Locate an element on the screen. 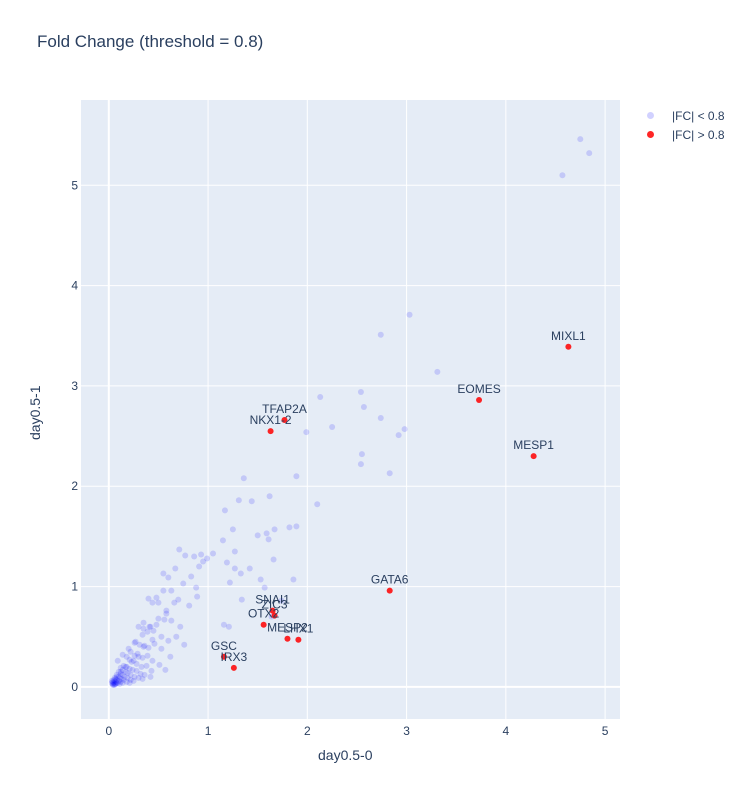 This screenshot has height=800, width=745. y-tick-label: 1 is located at coordinates (74, 587).